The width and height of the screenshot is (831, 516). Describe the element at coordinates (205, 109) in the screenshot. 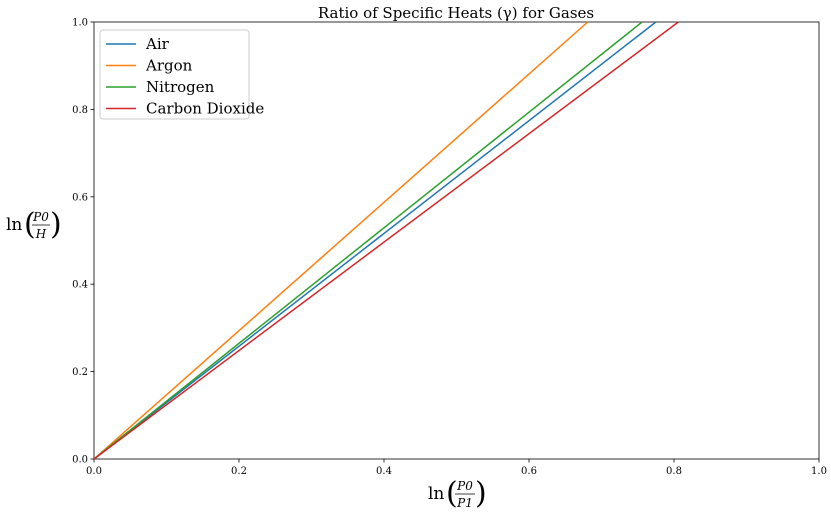

I see `legend-label-carbon-dioxide: Carbon Dioxide` at that location.